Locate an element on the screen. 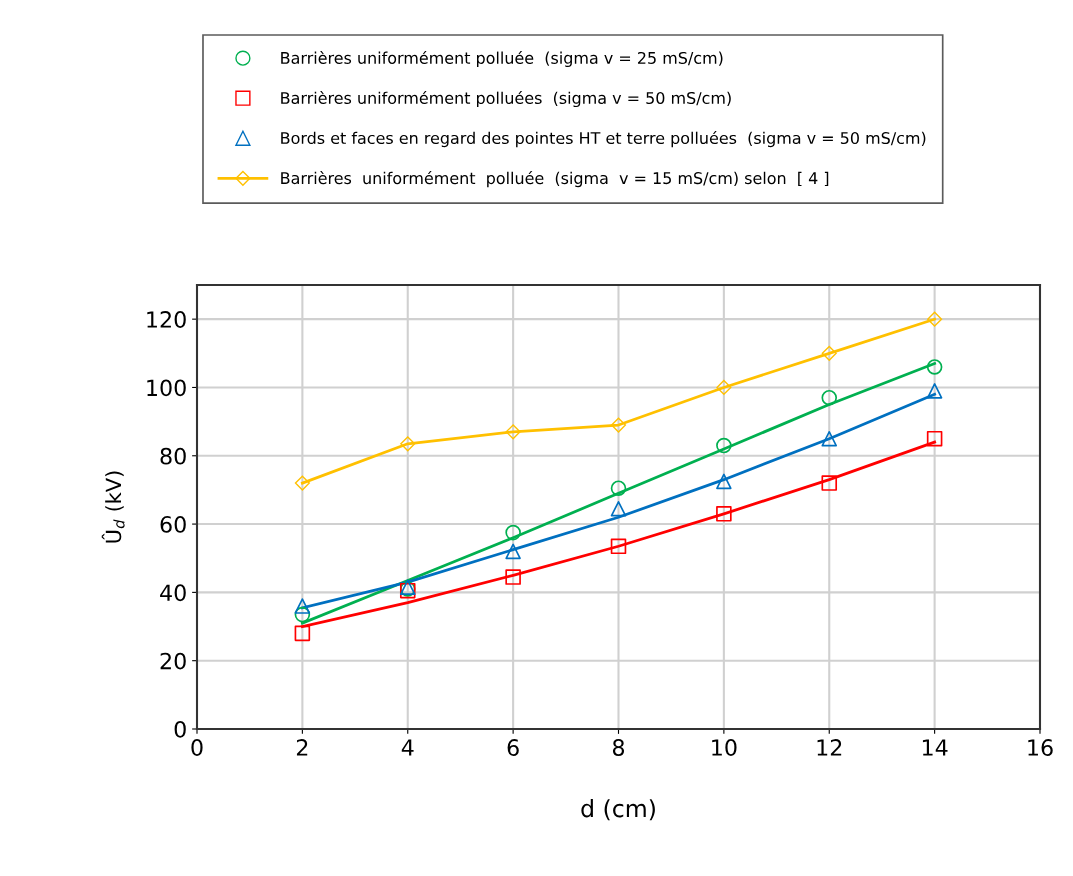 This screenshot has height=876, width=1073. y-tick-label: 0 is located at coordinates (180, 729).